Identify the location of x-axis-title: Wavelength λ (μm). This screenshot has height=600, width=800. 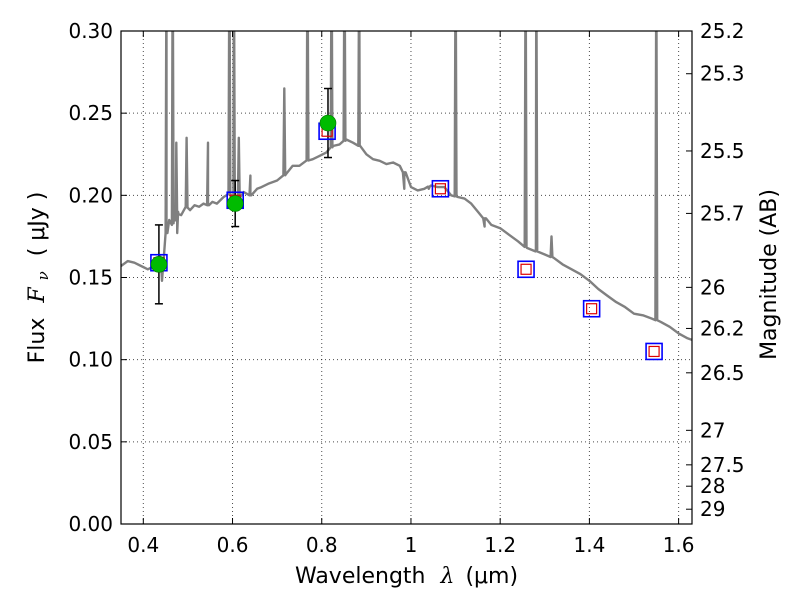
(406, 576).